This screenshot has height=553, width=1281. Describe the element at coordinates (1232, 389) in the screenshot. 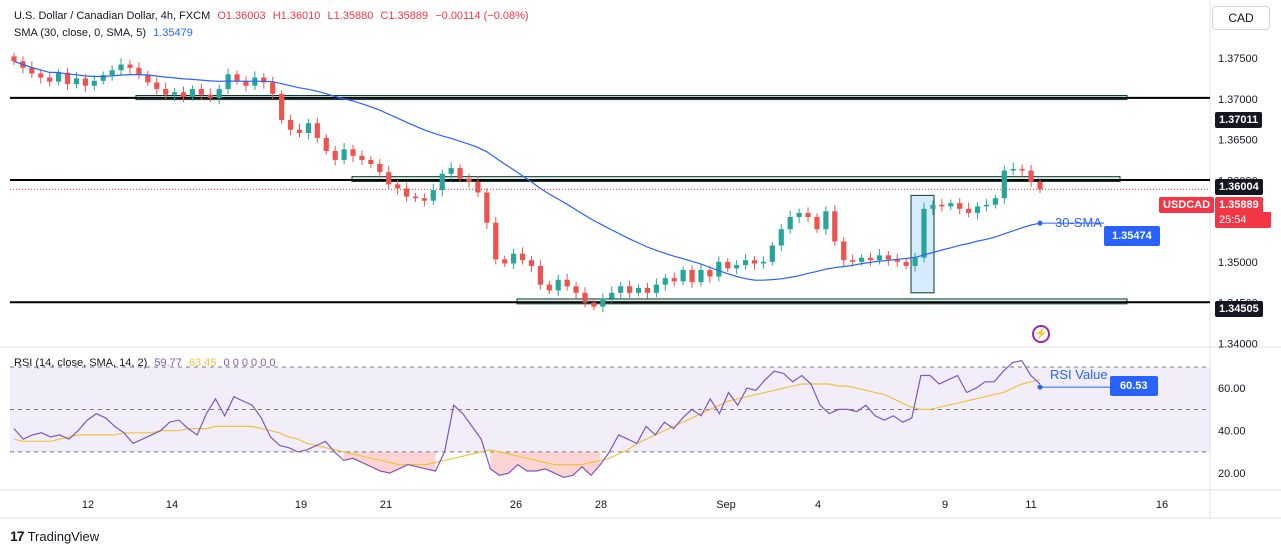

I see `rsi-tick-label: 60.00` at that location.